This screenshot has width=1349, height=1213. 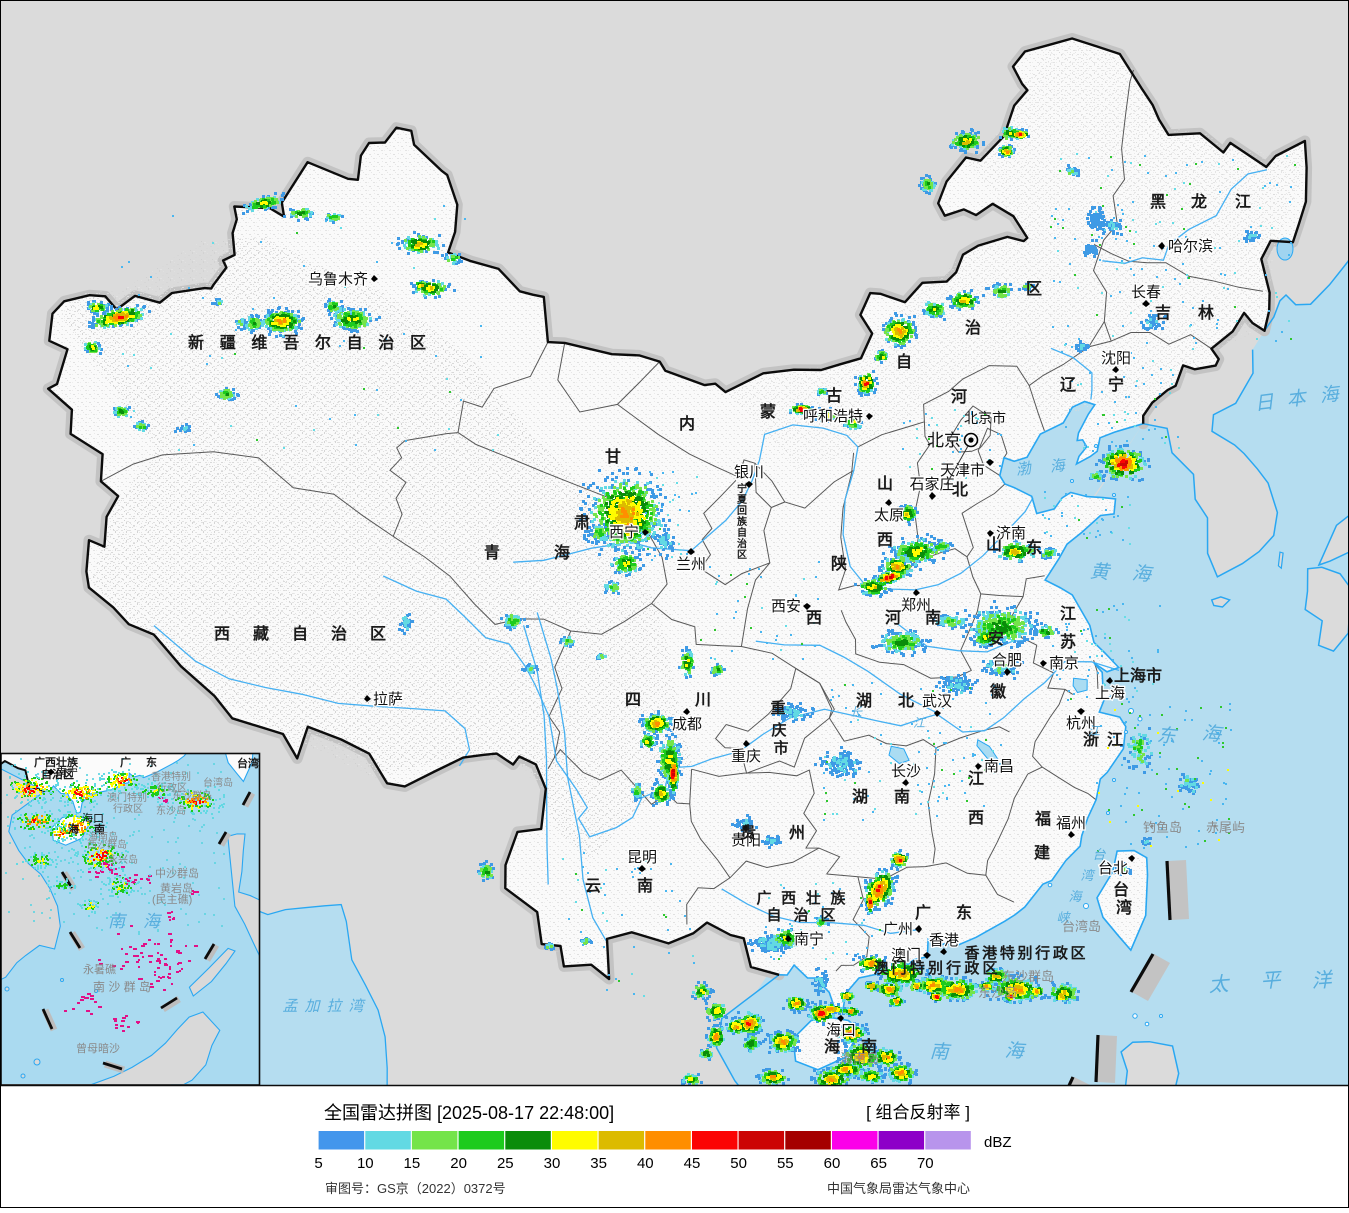 What do you see at coordinates (1198, 201) in the screenshot?
I see `svg-text: 龙` at bounding box center [1198, 201].